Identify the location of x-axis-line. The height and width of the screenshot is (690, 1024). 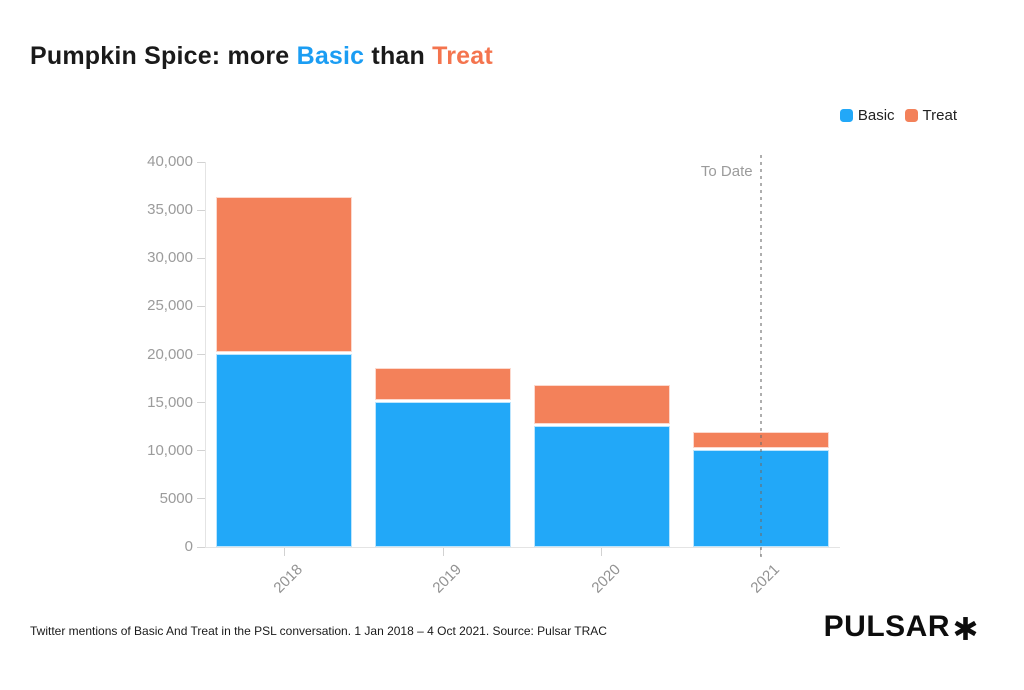
(522, 547).